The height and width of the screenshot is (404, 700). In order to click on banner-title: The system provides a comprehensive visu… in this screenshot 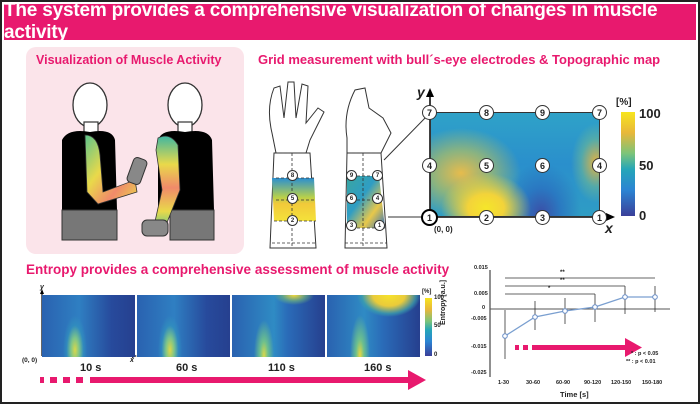, I will do `click(350, 21)`.